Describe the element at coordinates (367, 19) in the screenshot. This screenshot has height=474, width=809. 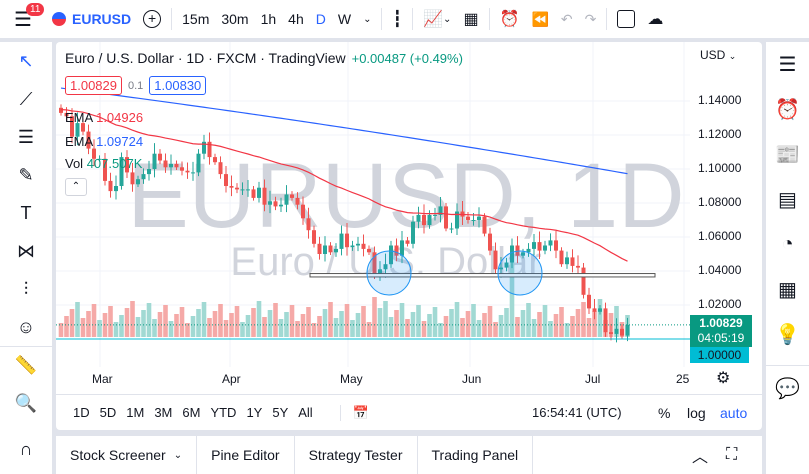
I see `interval-dropdown: ⌄` at that location.